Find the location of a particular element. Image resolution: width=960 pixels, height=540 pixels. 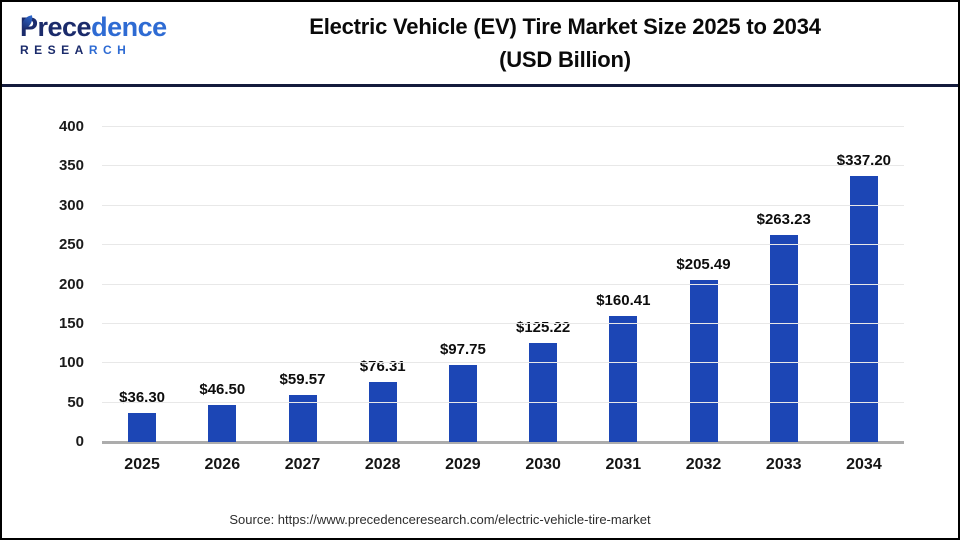

x-axis-label-2032: 2032 is located at coordinates (703, 464).